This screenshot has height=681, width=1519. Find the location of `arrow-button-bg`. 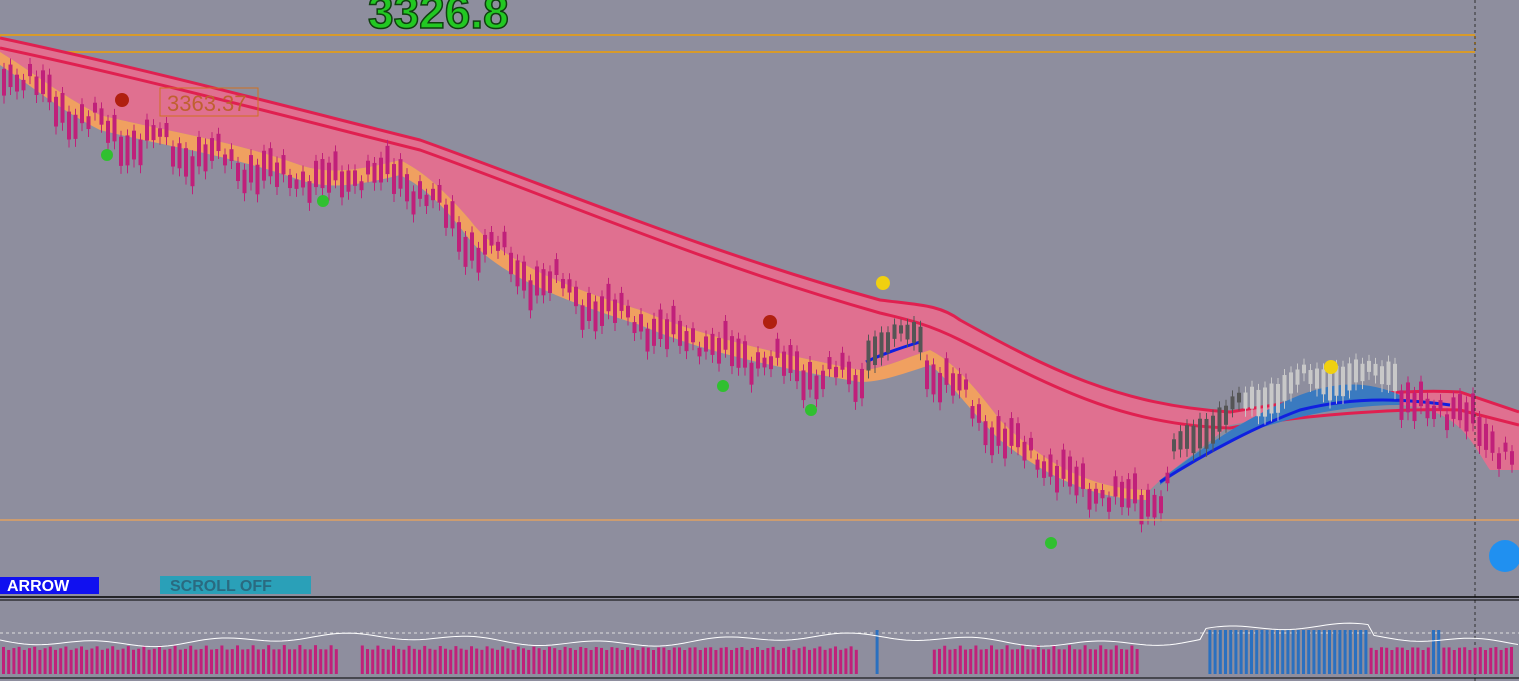

arrow-button-bg is located at coordinates (49, 585).